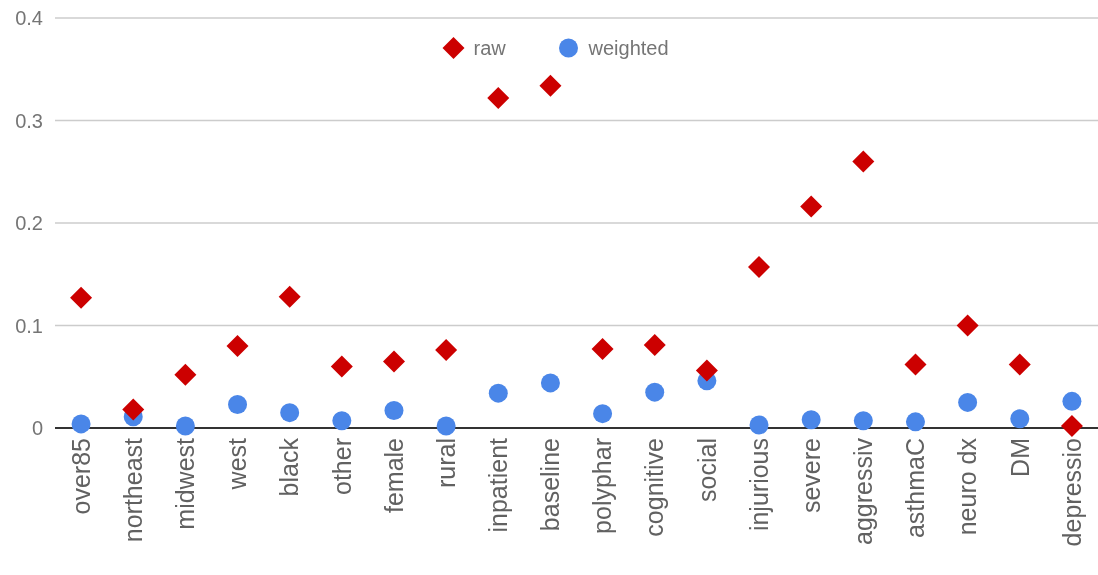 Image resolution: width=1098 pixels, height=575 pixels. What do you see at coordinates (80, 476) in the screenshot?
I see `x-tick-label: over85` at bounding box center [80, 476].